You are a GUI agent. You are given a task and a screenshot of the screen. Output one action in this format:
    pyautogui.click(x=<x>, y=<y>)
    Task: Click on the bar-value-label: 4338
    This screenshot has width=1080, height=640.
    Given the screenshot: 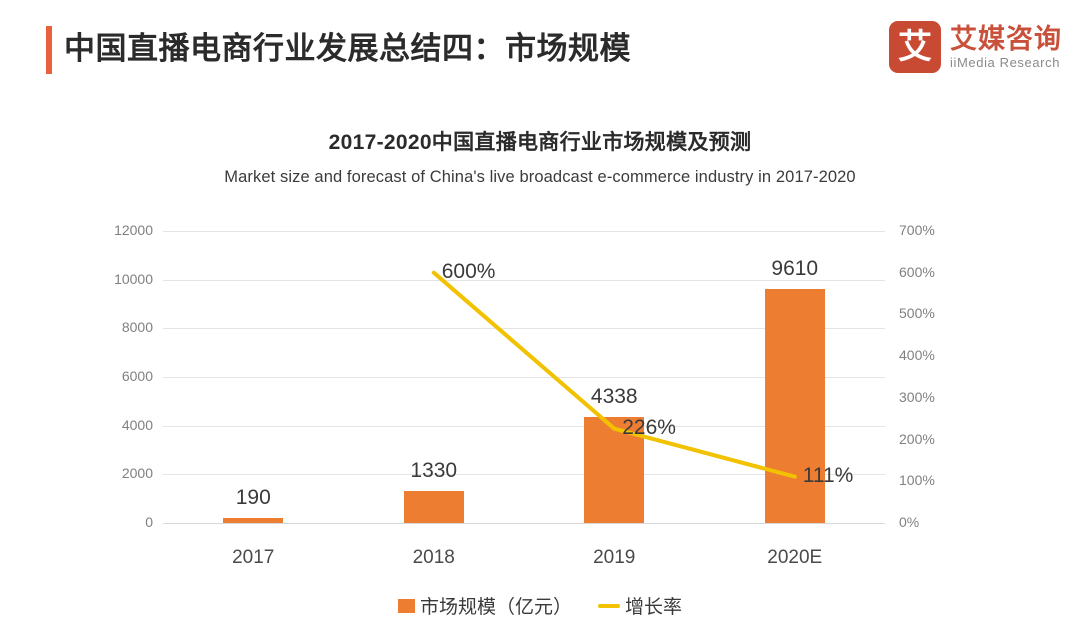 What is the action you would take?
    pyautogui.click(x=614, y=397)
    